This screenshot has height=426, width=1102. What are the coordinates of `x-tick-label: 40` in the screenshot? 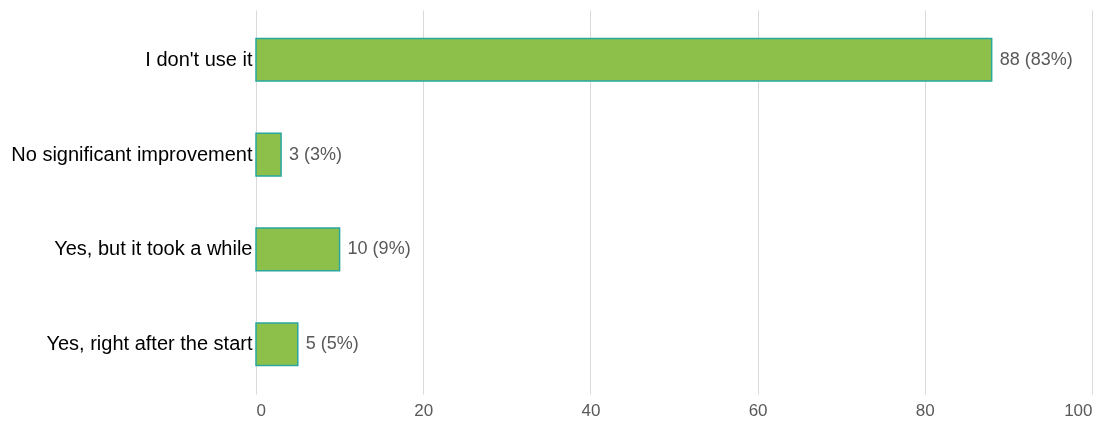 It's located at (591, 410).